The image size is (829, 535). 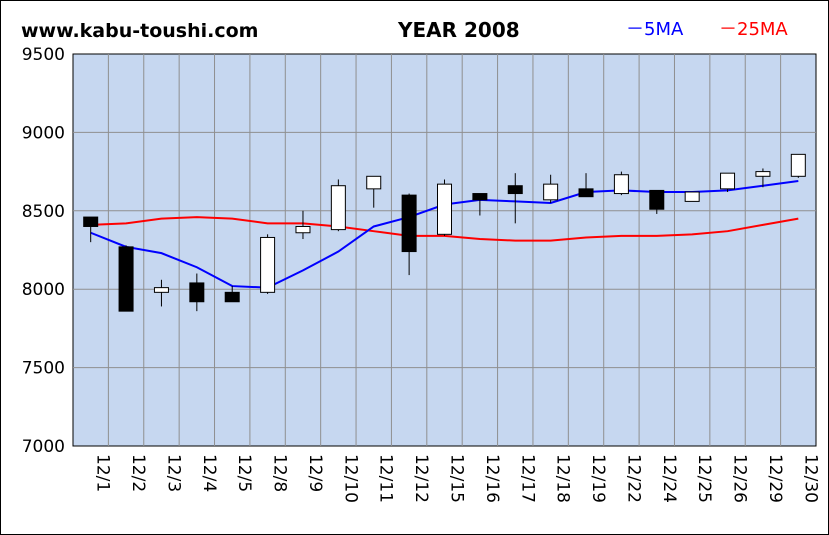 I want to click on x-tick-label: 12/2, so click(x=138, y=473).